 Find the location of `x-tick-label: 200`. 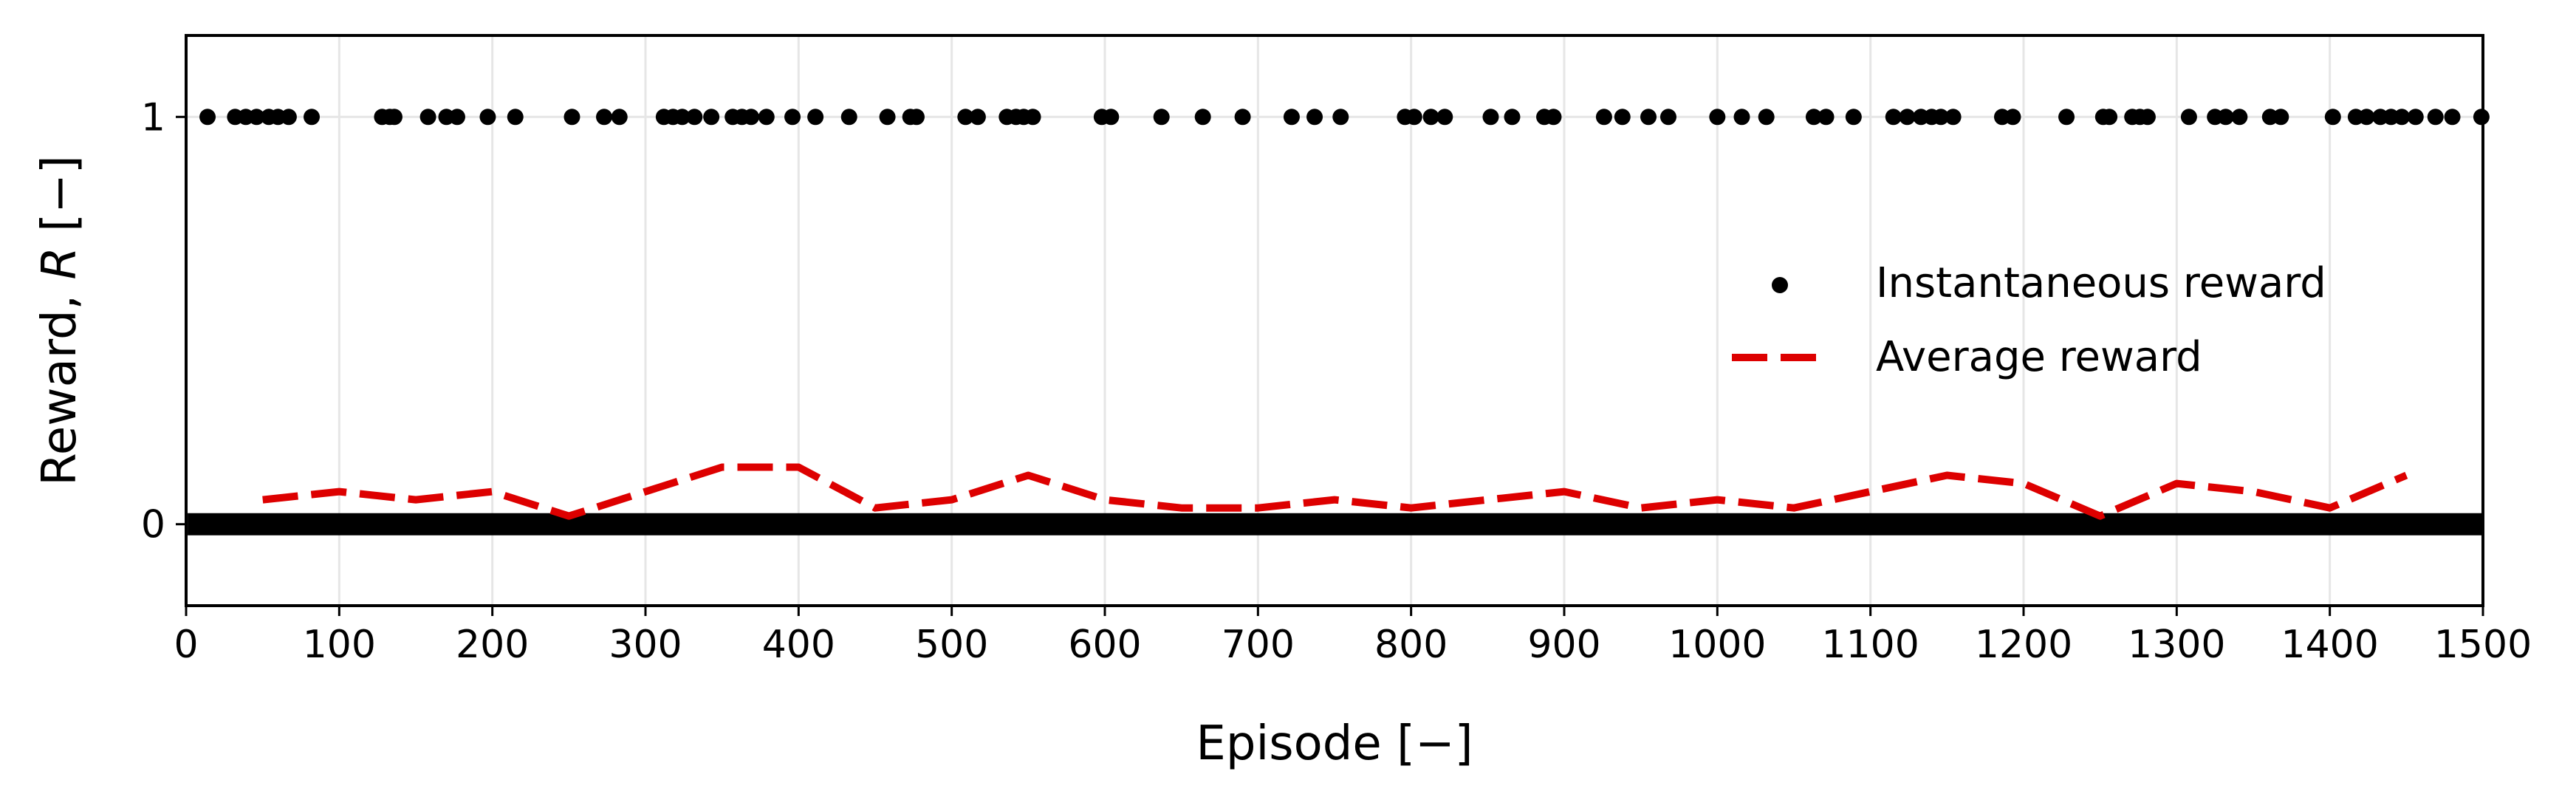

x-tick-label: 200 is located at coordinates (492, 645).